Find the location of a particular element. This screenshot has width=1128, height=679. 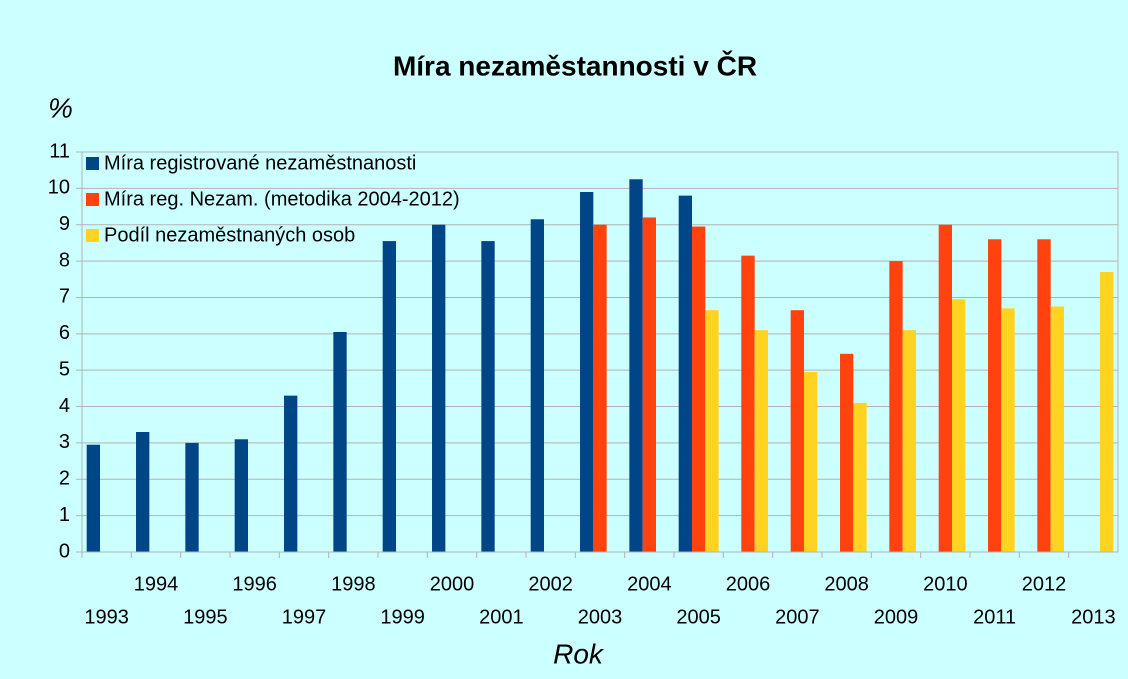

x-tick-label: 1996 is located at coordinates (254, 584).